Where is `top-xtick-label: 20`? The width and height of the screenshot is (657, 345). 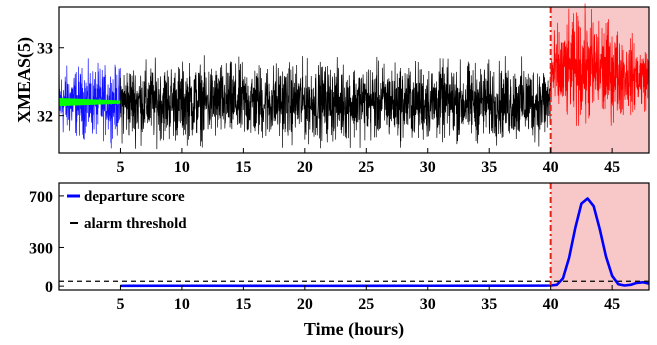 top-xtick-label: 20 is located at coordinates (305, 167).